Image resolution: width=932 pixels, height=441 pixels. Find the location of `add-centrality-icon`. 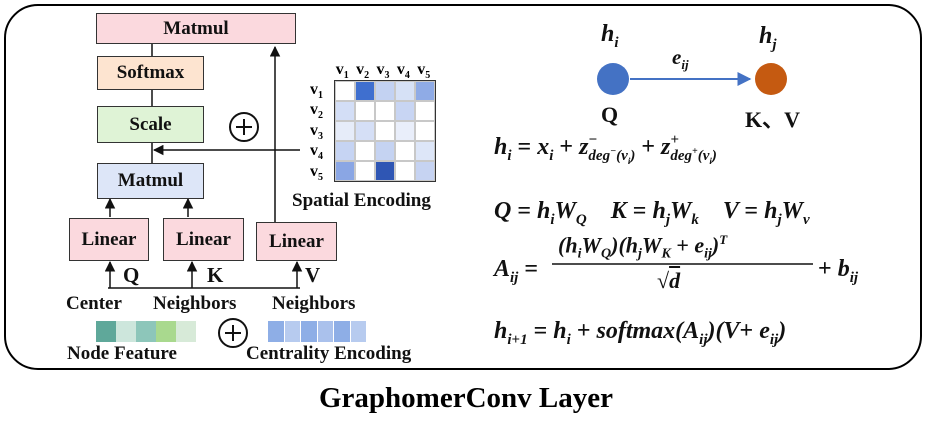

add-centrality-icon is located at coordinates (233, 333).